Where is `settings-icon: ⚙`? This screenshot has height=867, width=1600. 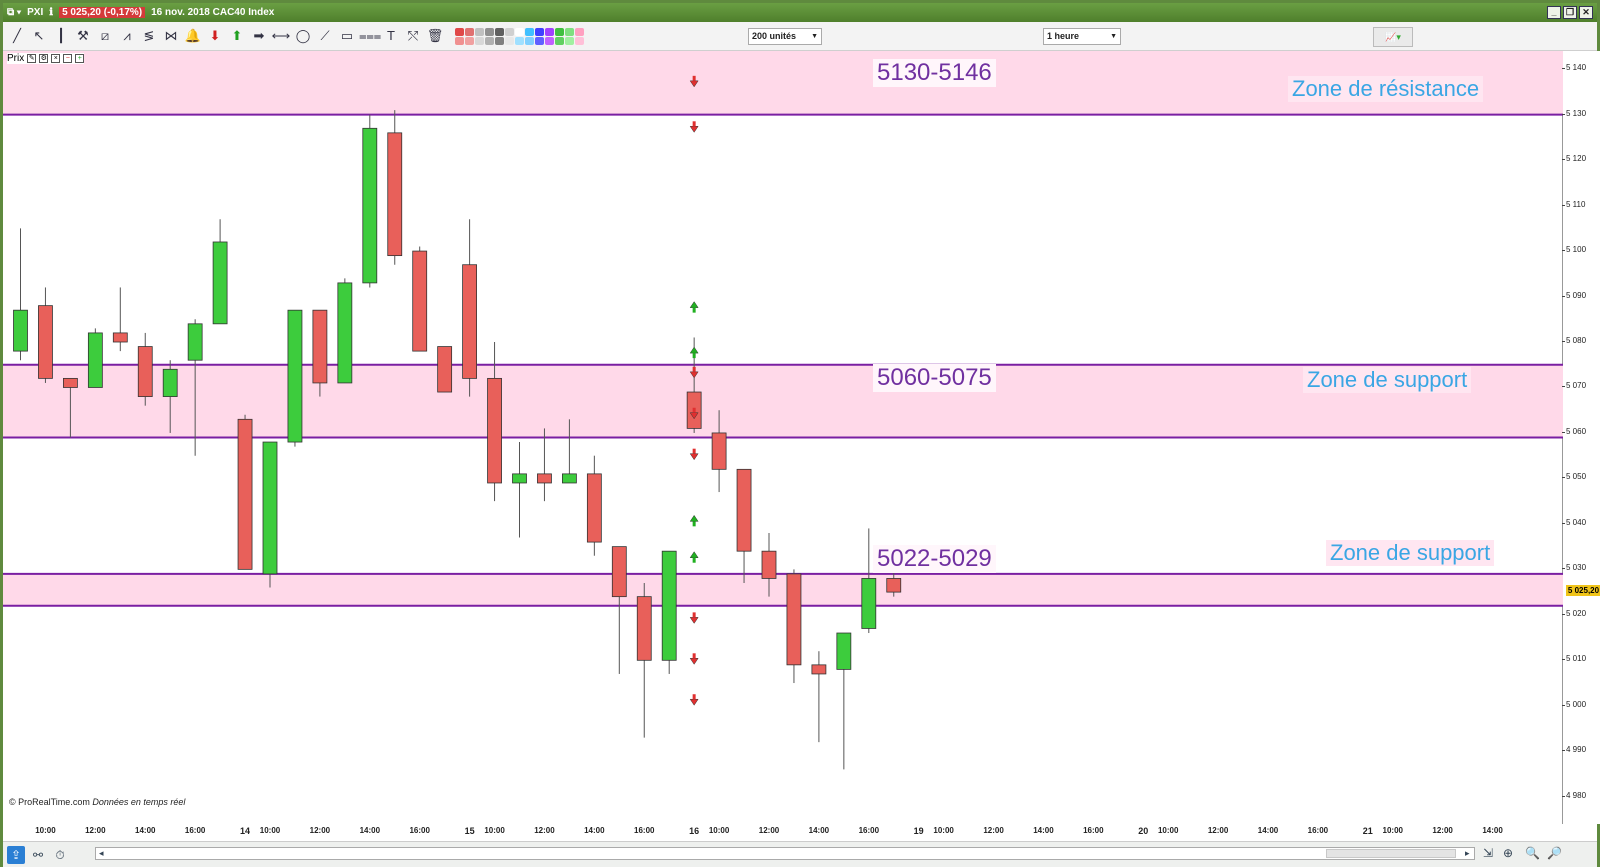
settings-icon: ⚙ is located at coordinates (44, 58).